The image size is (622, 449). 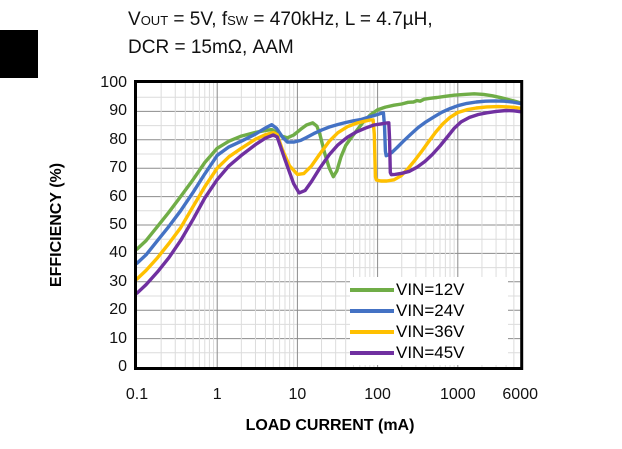 I want to click on title-vout-subscript: OUT, so click(x=154, y=20).